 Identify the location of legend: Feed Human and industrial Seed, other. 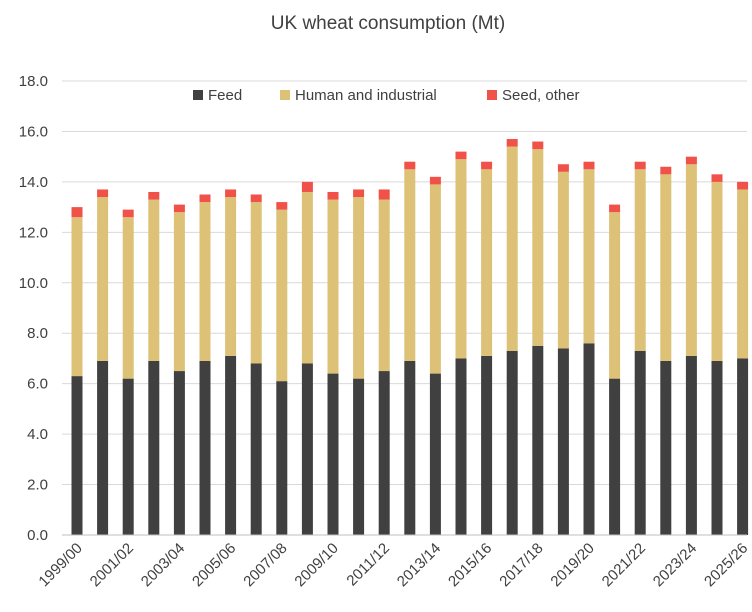
(386, 95).